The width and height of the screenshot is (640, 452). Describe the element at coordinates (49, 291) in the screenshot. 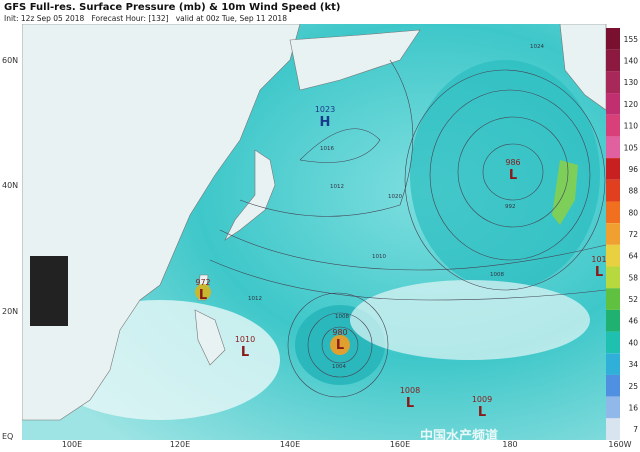

I see `redaction` at that location.